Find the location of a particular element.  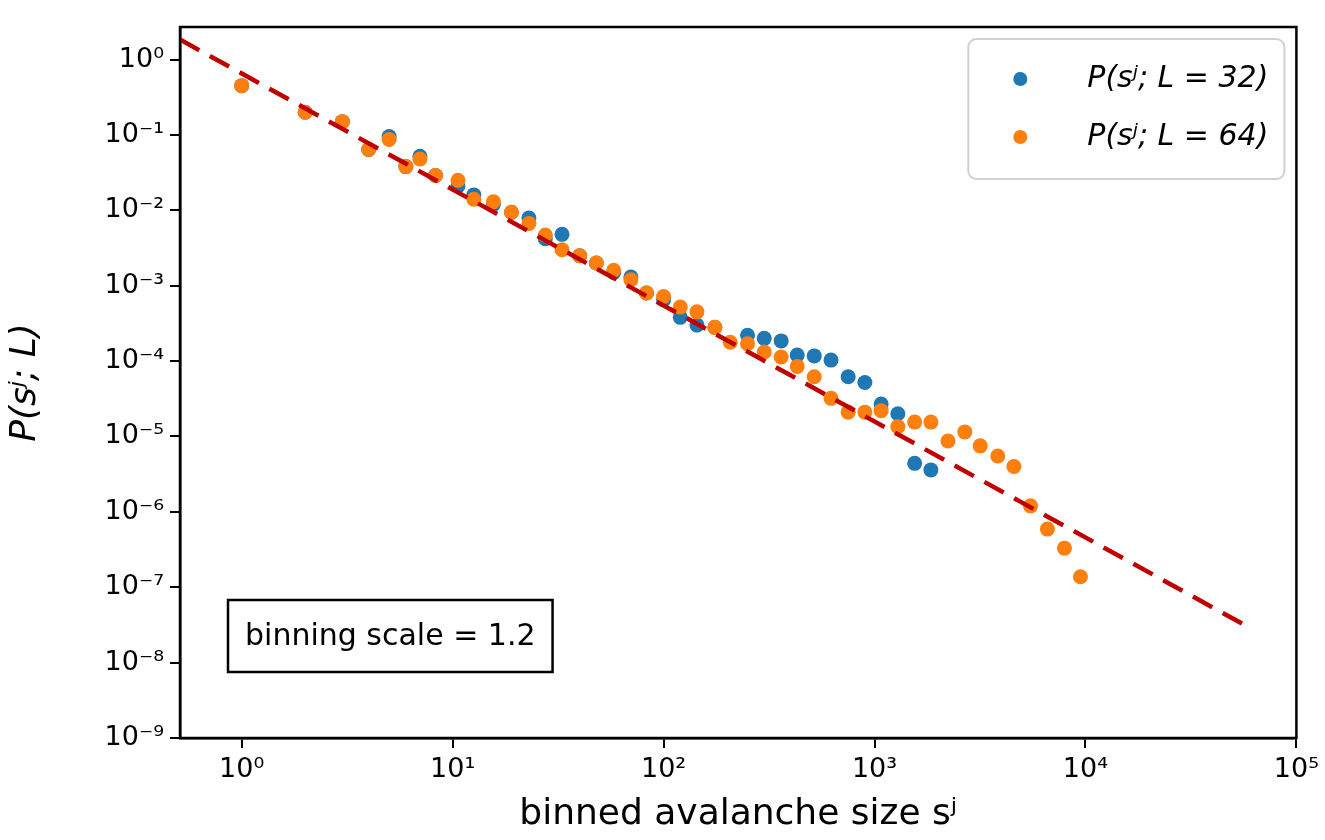

y-tick-label: 10⁻⁷ is located at coordinates (134, 585).